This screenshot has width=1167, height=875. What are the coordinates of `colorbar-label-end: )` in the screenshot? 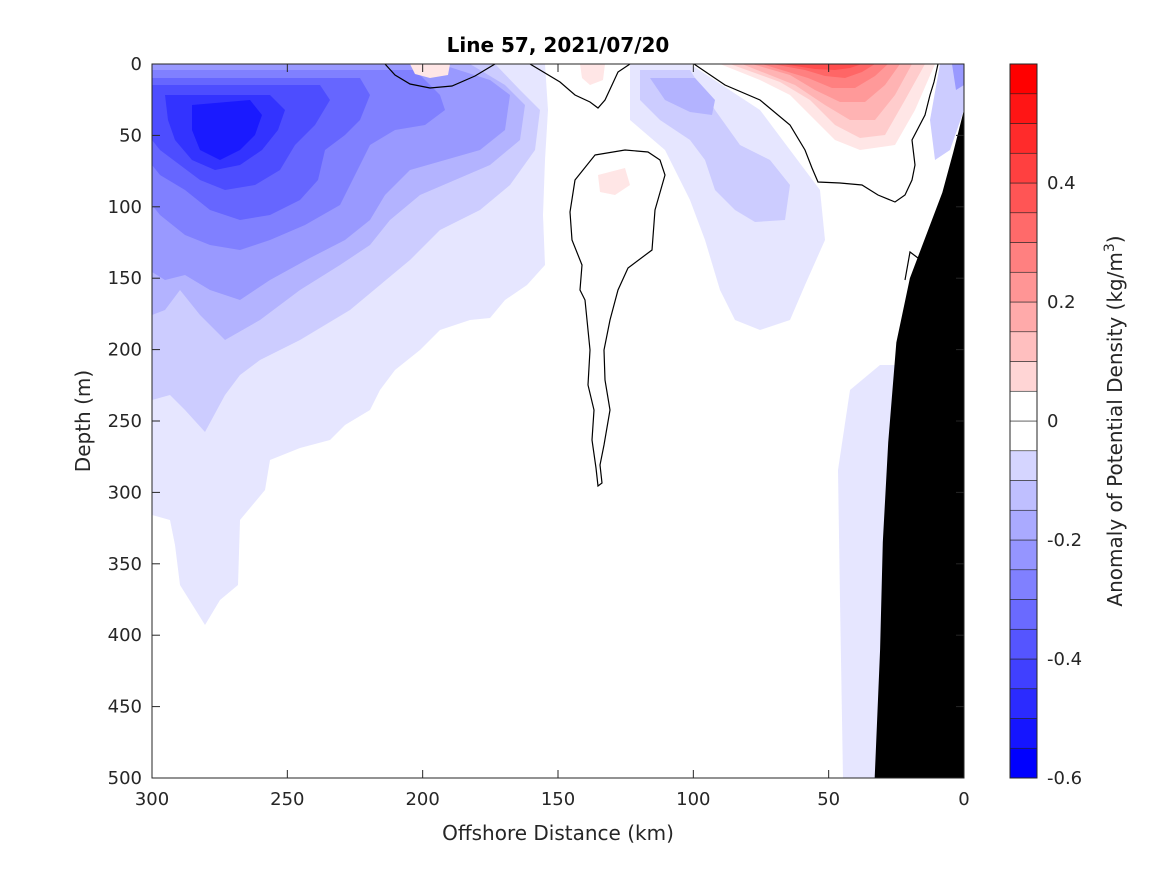 It's located at (1115, 239).